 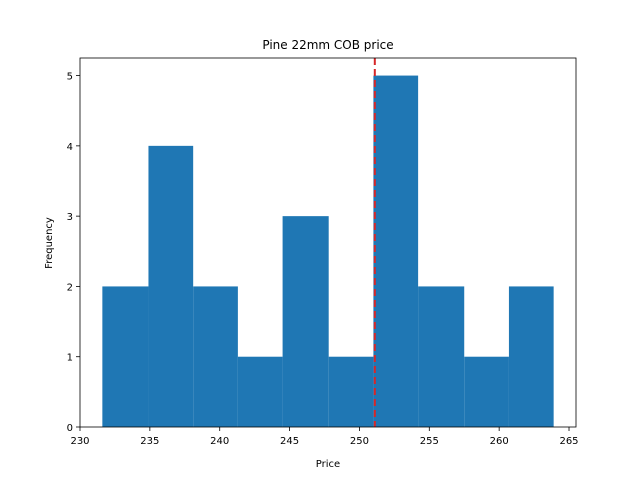 I want to click on y-tick-label: 1, so click(x=70, y=358).